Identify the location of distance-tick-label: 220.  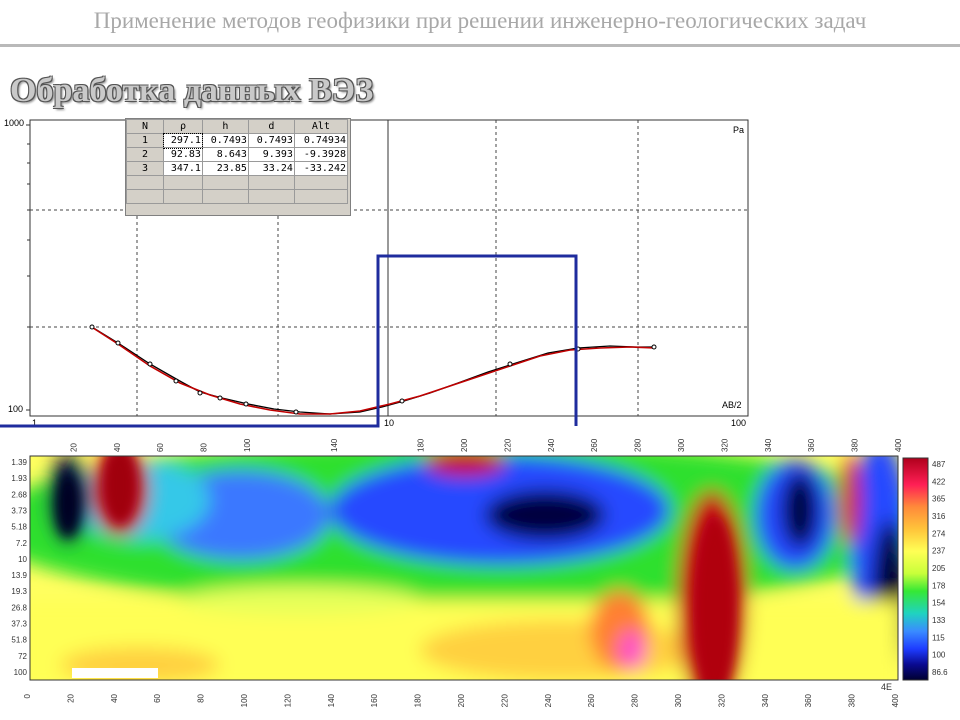
(504, 700).